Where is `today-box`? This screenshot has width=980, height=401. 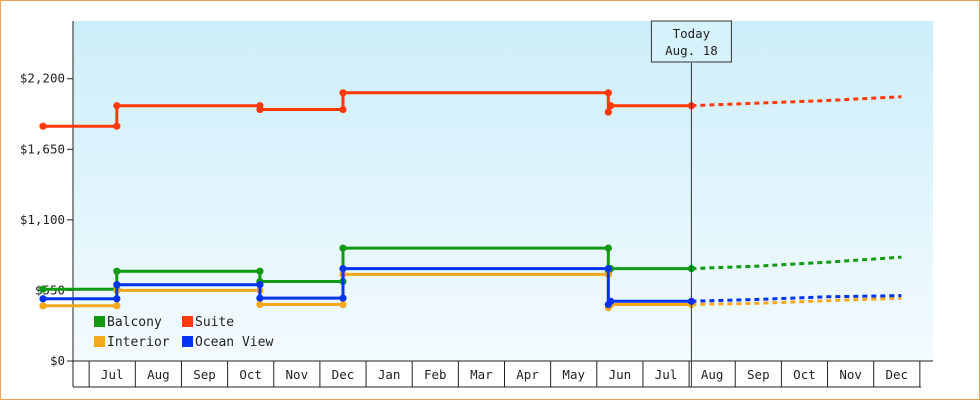 today-box is located at coordinates (691, 41).